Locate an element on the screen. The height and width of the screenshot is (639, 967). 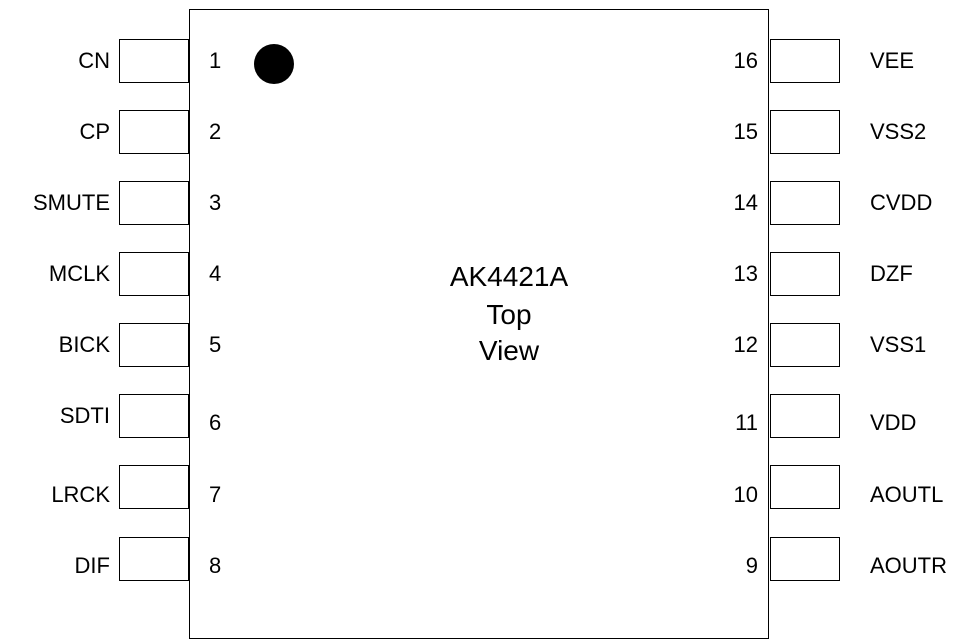
pin-number: 14 is located at coordinates (745, 202).